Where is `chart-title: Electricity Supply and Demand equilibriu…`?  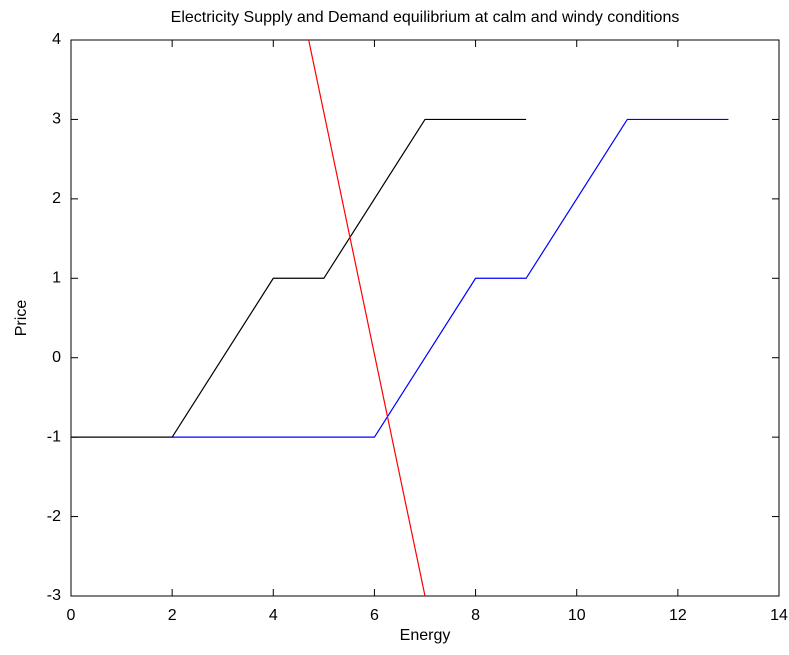
chart-title: Electricity Supply and Demand equilibriu… is located at coordinates (425, 17).